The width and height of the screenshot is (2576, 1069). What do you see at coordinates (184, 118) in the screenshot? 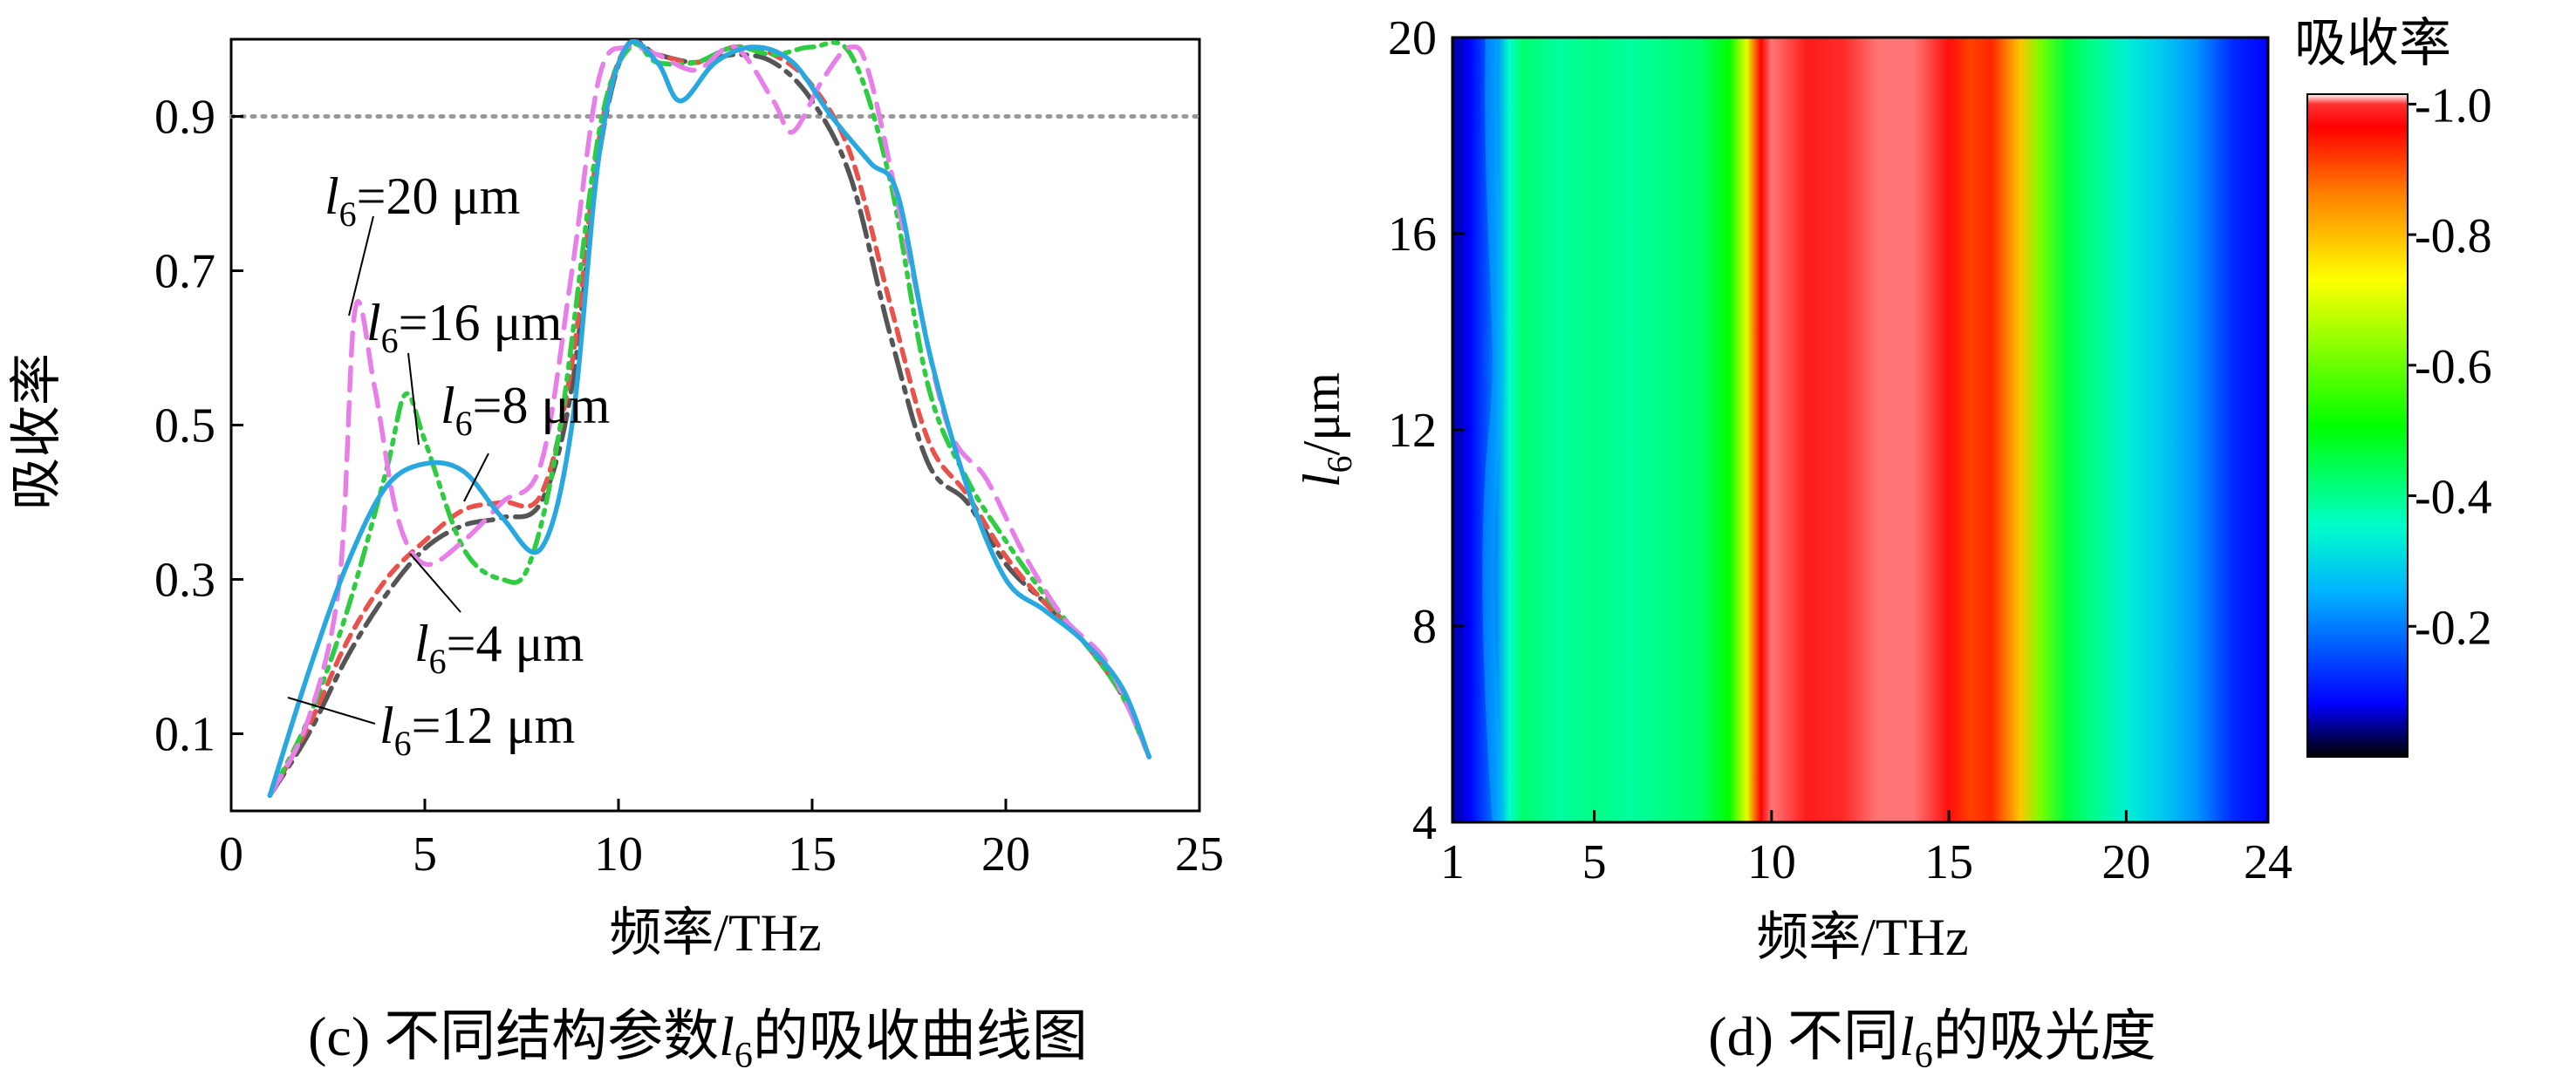
I see `y-tick-label: 0.9` at bounding box center [184, 118].